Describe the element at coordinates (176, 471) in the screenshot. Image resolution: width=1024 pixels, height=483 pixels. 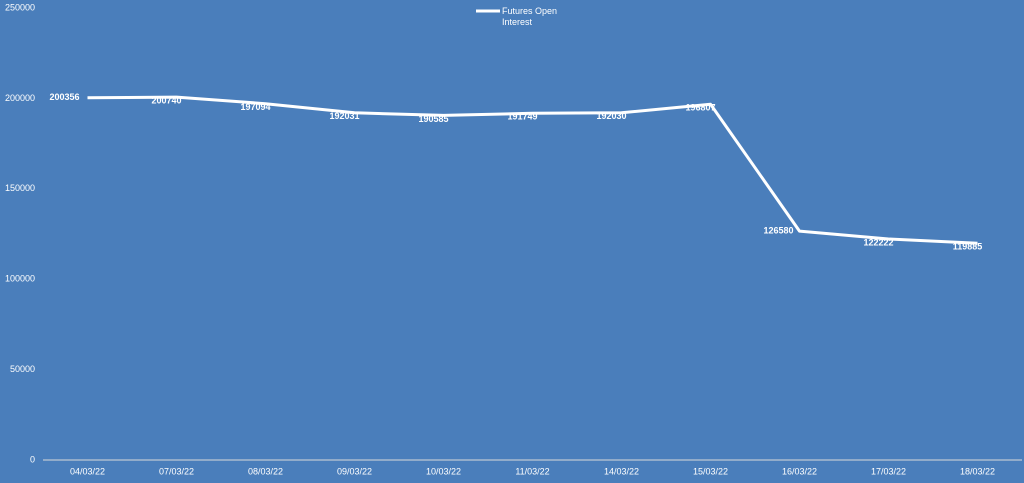
I see `x-tick-label: 07/03/22` at that location.